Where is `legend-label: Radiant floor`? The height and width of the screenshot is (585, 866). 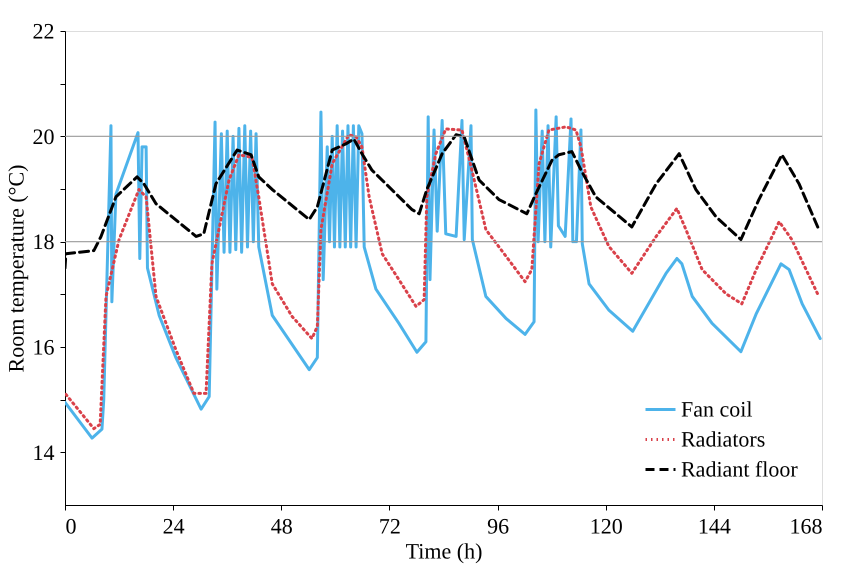 legend-label: Radiant floor is located at coordinates (739, 469).